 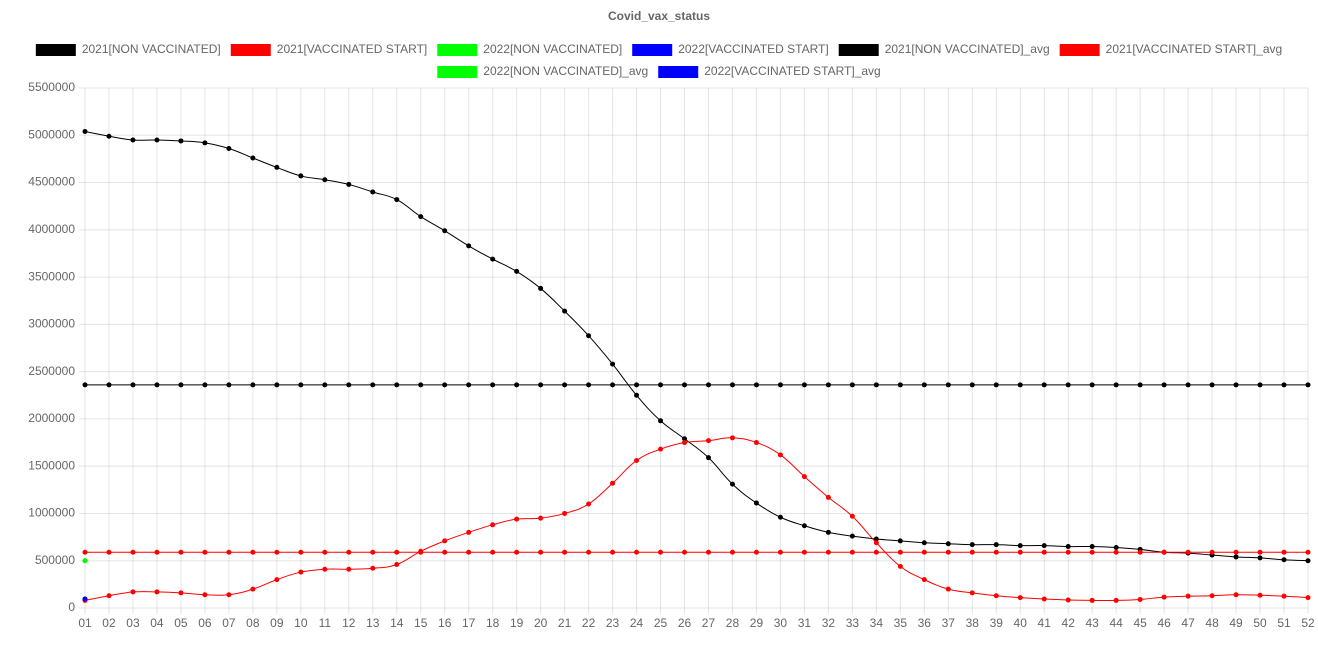 I want to click on x-tick-label: 36, so click(x=925, y=623).